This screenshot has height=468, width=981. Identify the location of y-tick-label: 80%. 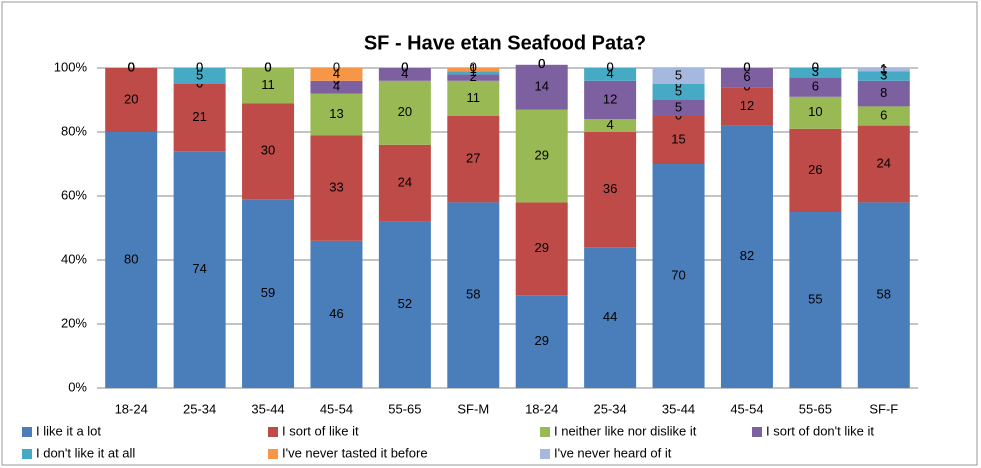
(74, 130).